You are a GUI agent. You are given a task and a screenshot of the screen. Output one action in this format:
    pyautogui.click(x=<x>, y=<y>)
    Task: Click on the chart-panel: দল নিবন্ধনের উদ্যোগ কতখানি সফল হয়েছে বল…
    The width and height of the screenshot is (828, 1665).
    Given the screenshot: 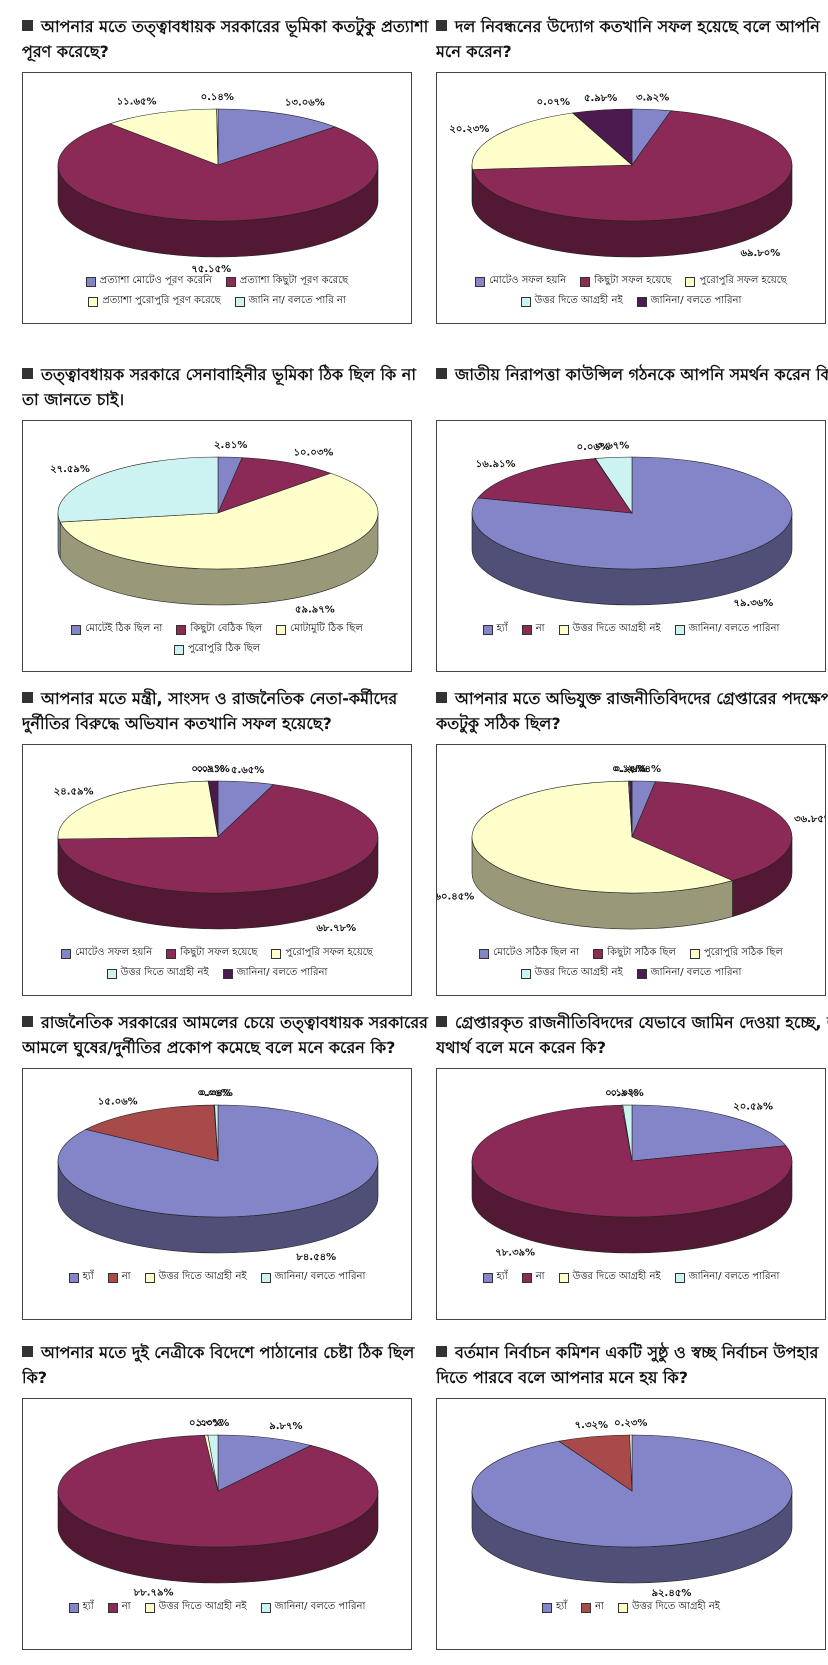 What is the action you would take?
    pyautogui.click(x=632, y=174)
    